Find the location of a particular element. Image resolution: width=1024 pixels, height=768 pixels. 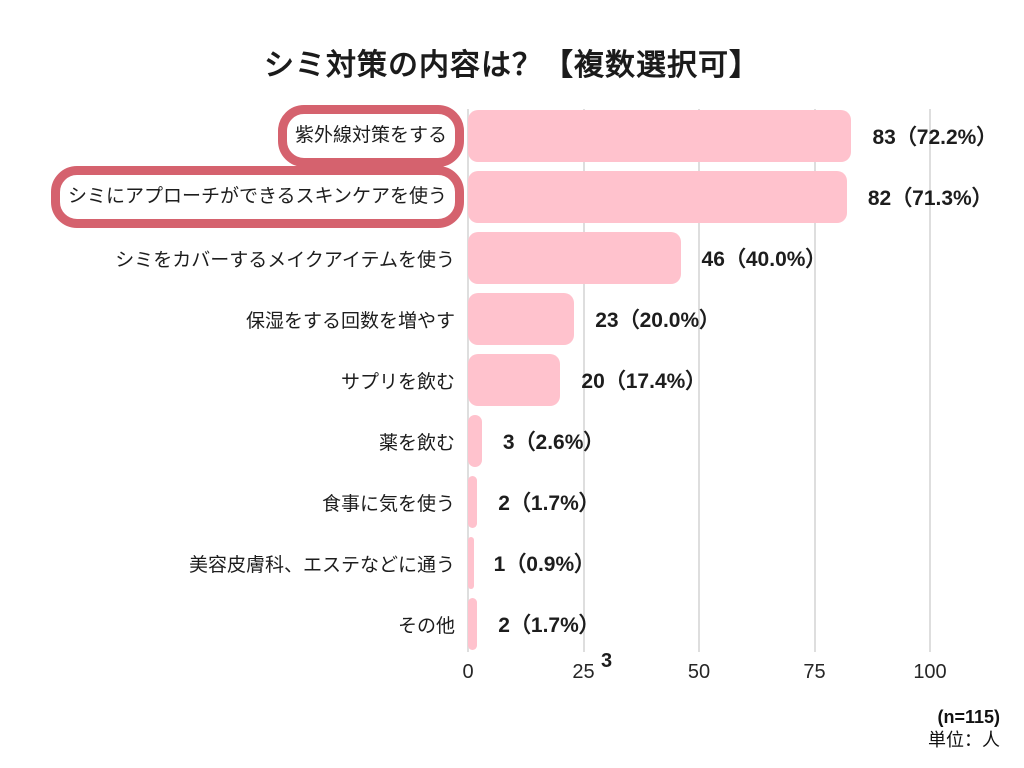

value-label: 1（0.9%） is located at coordinates (544, 564).